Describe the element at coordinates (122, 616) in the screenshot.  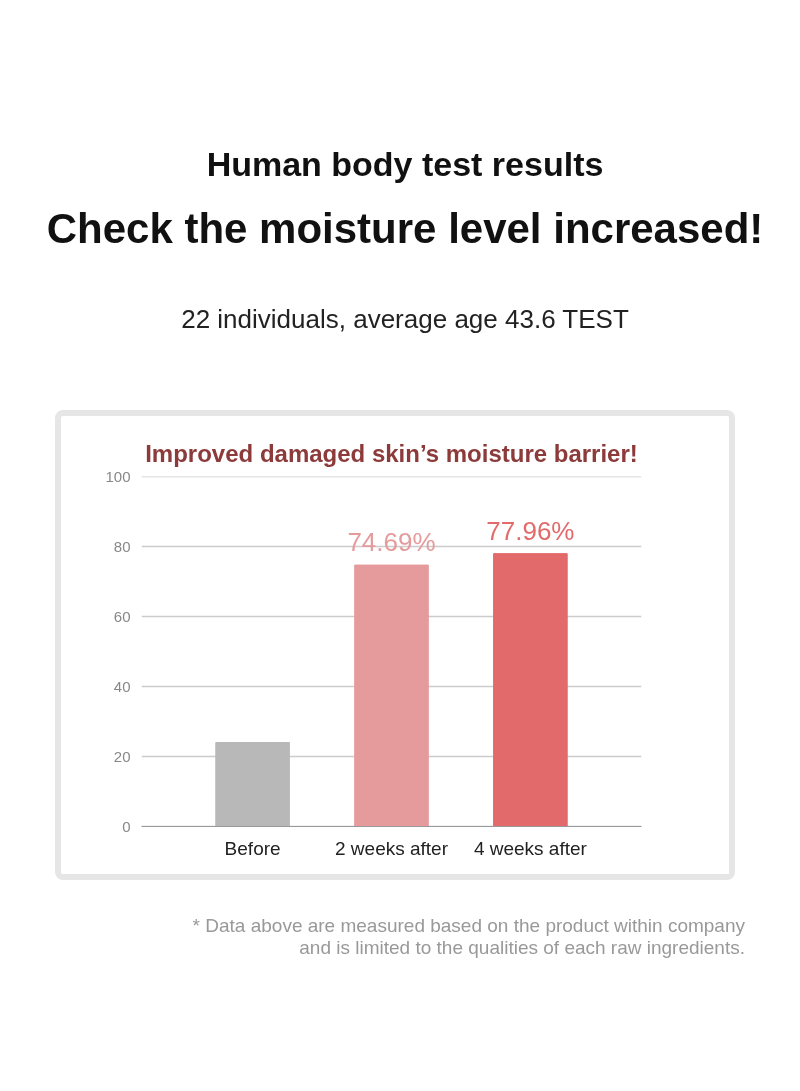
I see `y-tick-label: 60` at that location.